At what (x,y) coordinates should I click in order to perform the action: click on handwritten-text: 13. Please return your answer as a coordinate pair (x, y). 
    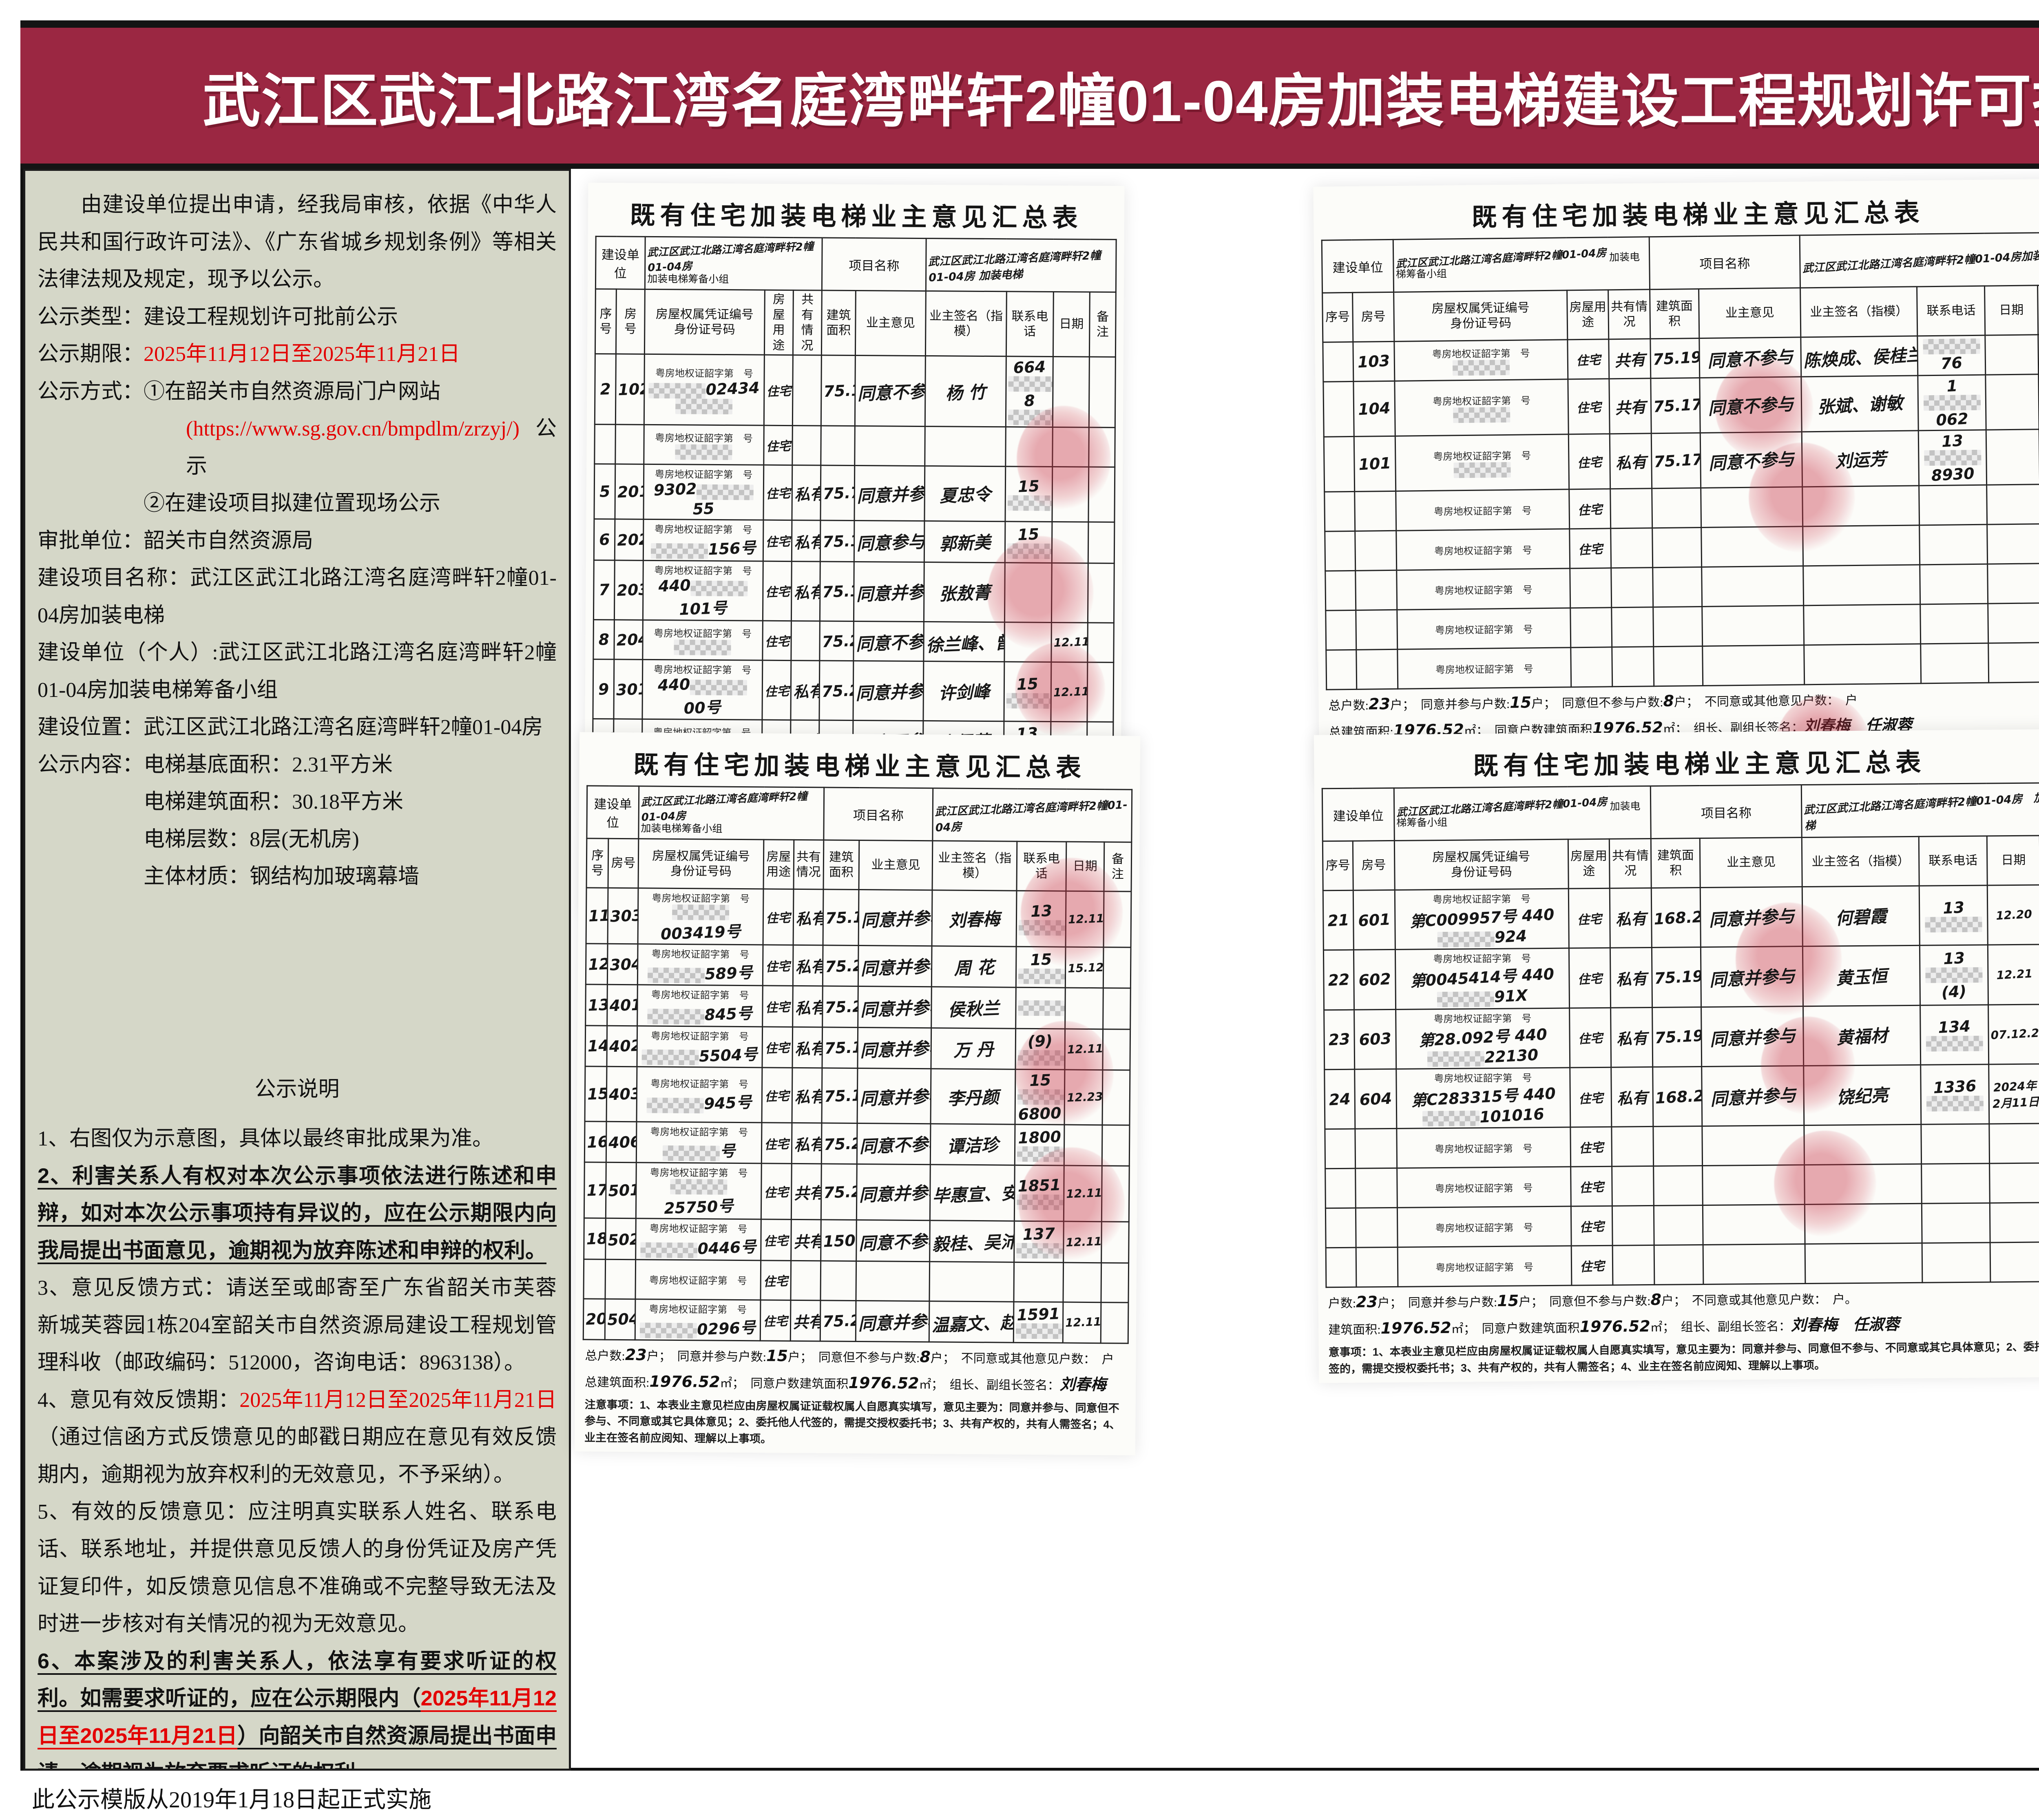
    Looking at the image, I should click on (597, 1005).